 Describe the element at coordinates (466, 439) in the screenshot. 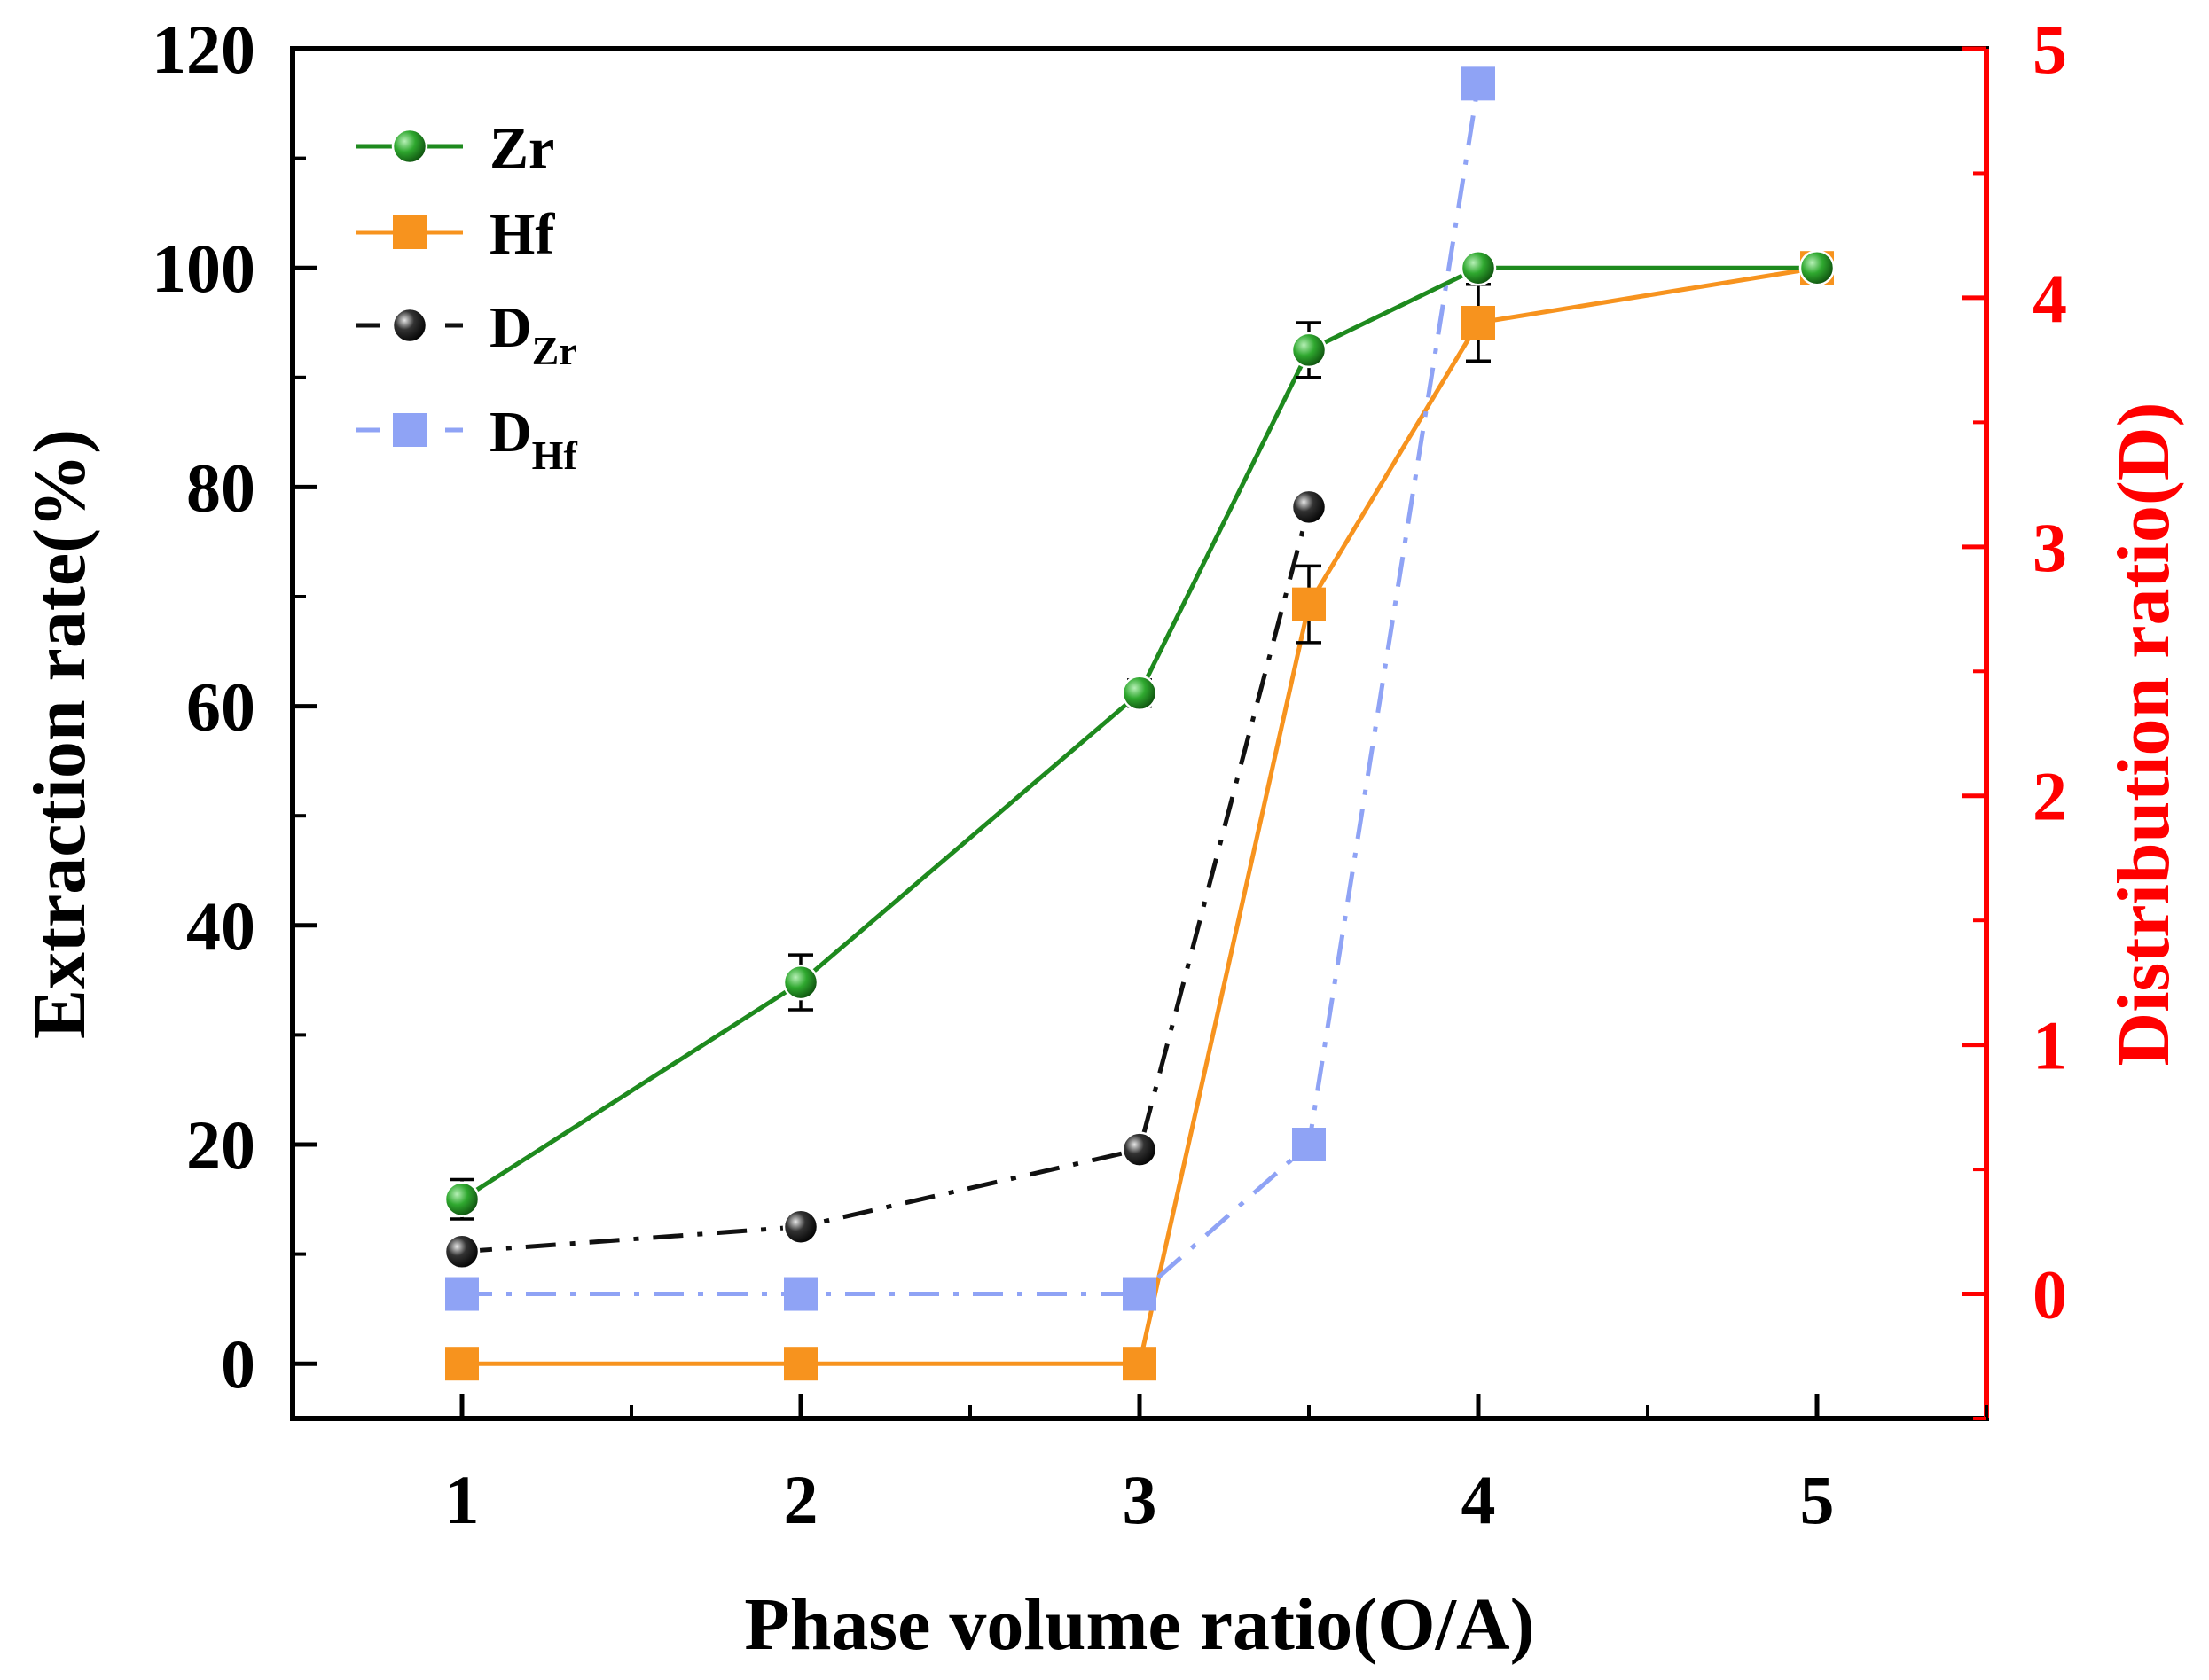

I see `legend-item: DHf` at that location.